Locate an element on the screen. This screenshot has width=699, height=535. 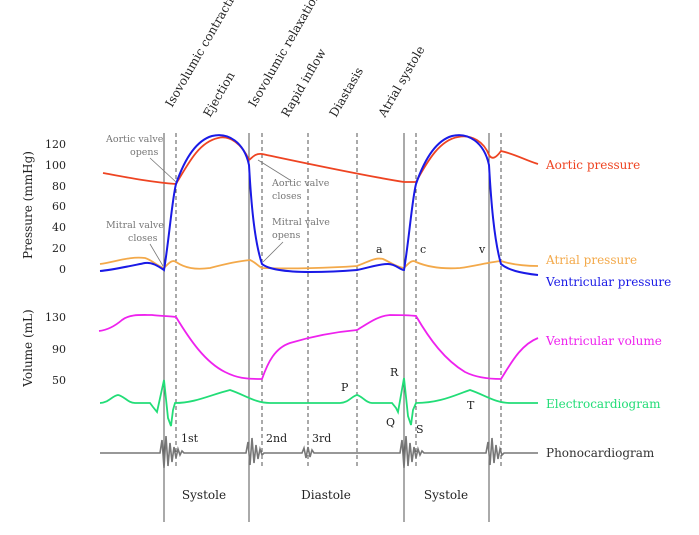
annotation-aortic-valve-opens-line1: Aortic valve is located at coordinates (134, 139).